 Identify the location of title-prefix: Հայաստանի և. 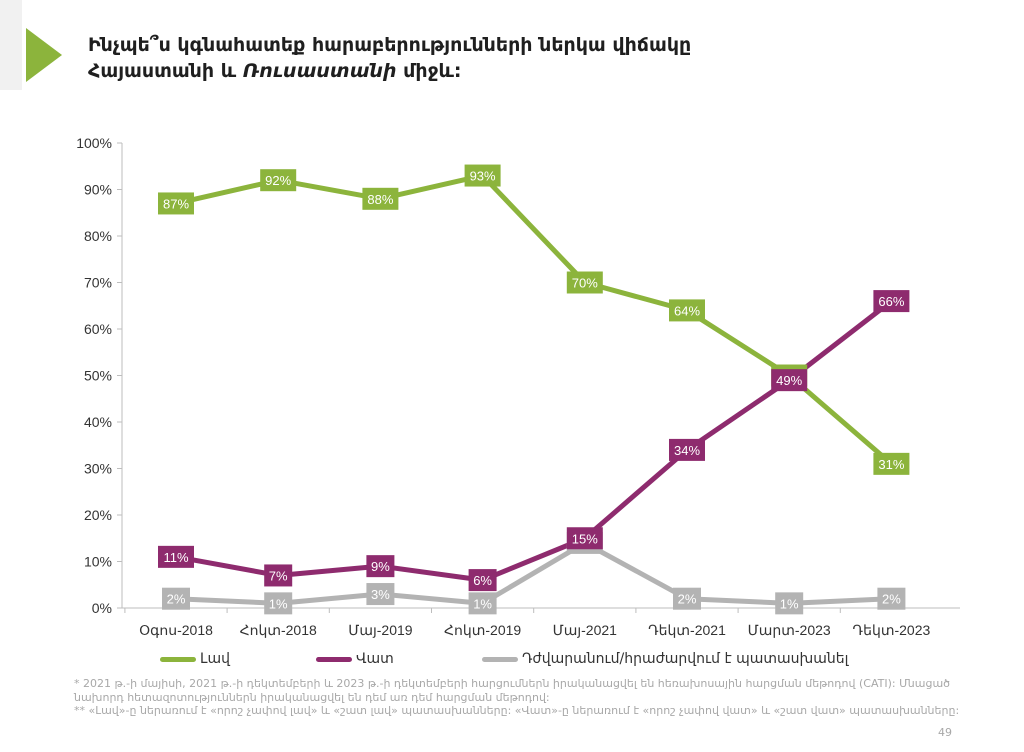
(165, 71).